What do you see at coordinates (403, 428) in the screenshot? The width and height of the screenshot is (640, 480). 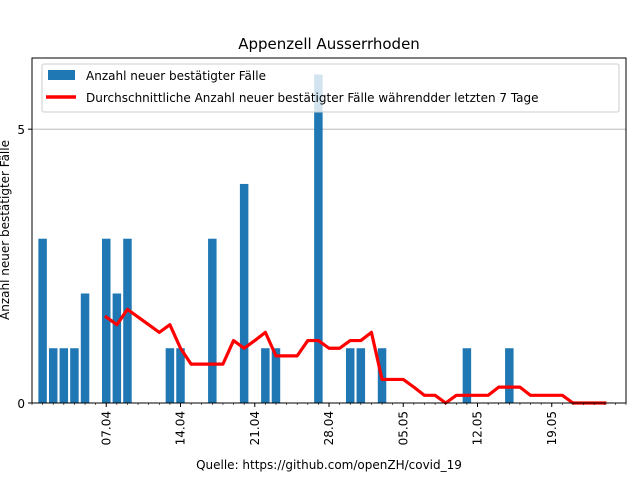 I see `x-tick-label: 05.05` at bounding box center [403, 428].